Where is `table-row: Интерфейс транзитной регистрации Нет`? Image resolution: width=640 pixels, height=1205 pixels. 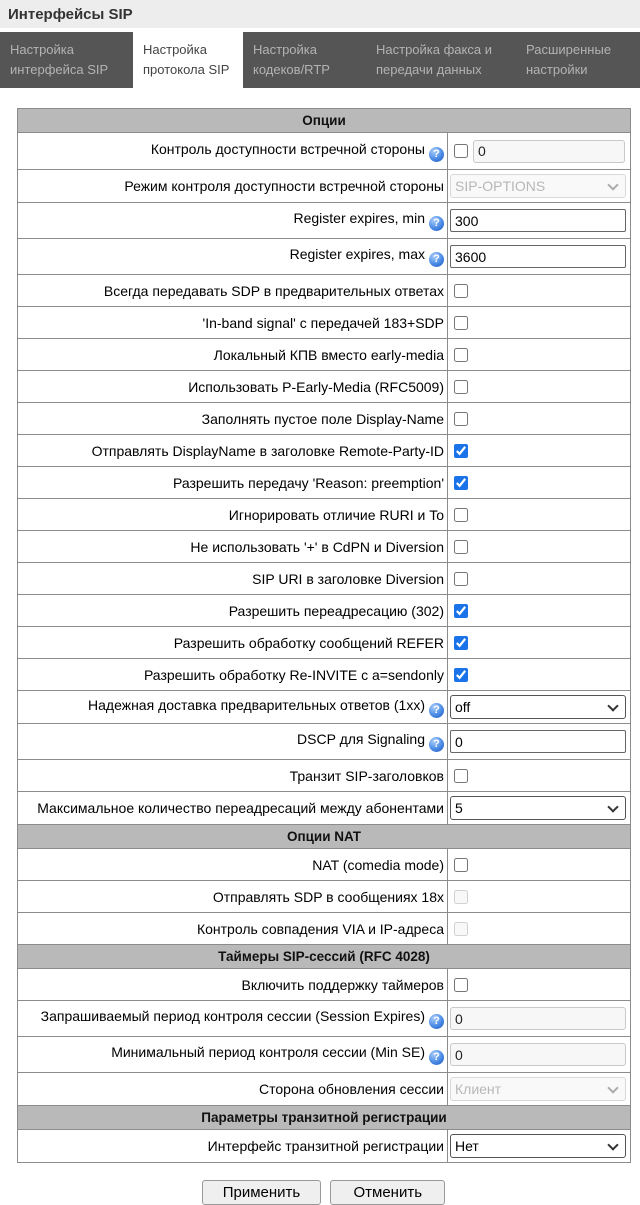
table-row: Интерфейс транзитной регистрации Нет is located at coordinates (324, 1146).